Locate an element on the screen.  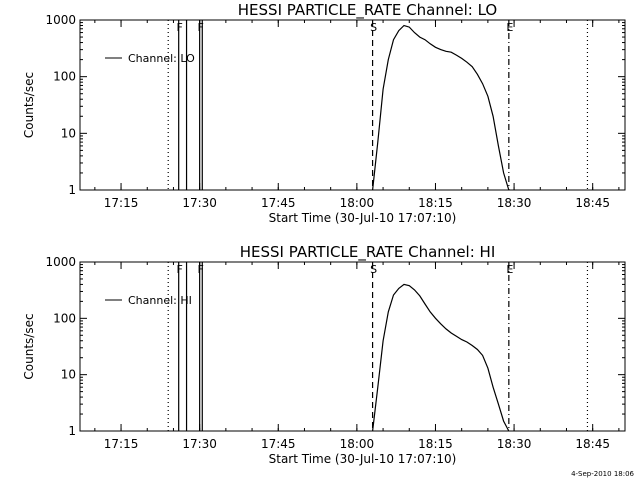
legend-label: Channel: LO is located at coordinates (161, 58).